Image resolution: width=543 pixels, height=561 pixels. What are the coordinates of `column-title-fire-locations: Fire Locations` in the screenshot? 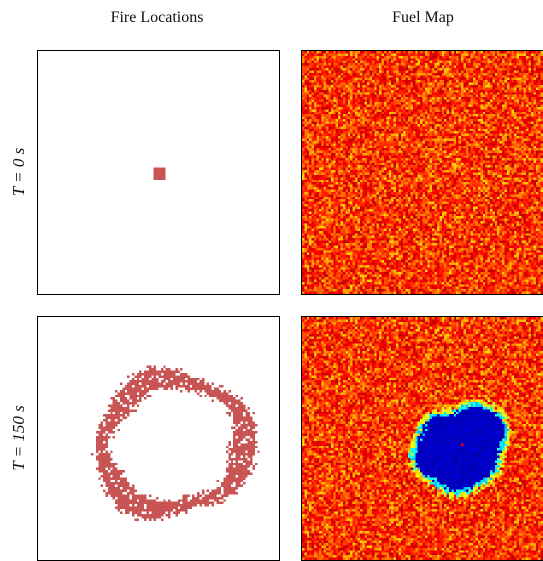 It's located at (157, 17).